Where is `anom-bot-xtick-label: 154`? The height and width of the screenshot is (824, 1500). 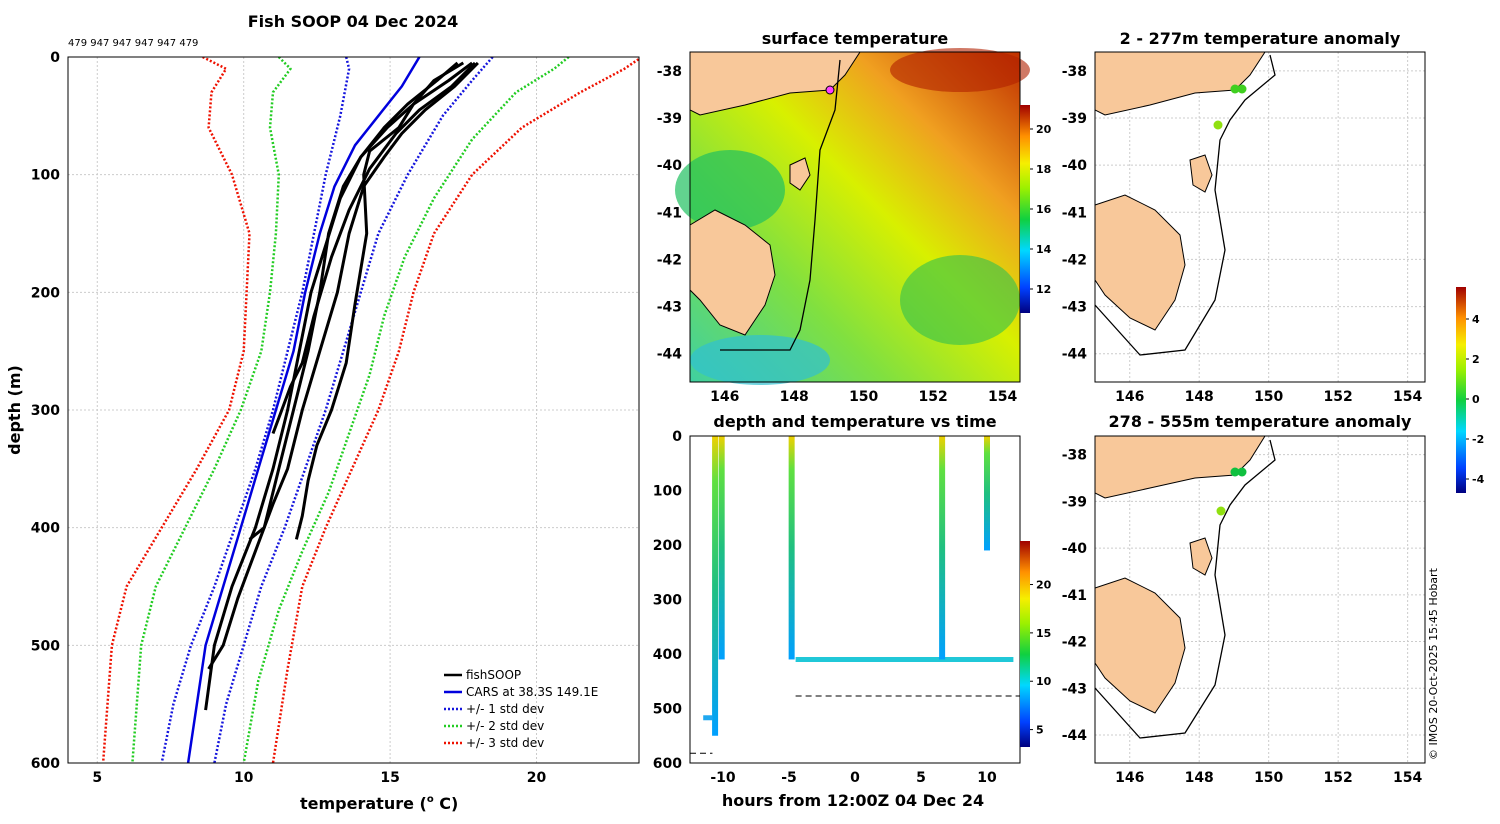 anom-bot-xtick-label: 154 is located at coordinates (1407, 778).